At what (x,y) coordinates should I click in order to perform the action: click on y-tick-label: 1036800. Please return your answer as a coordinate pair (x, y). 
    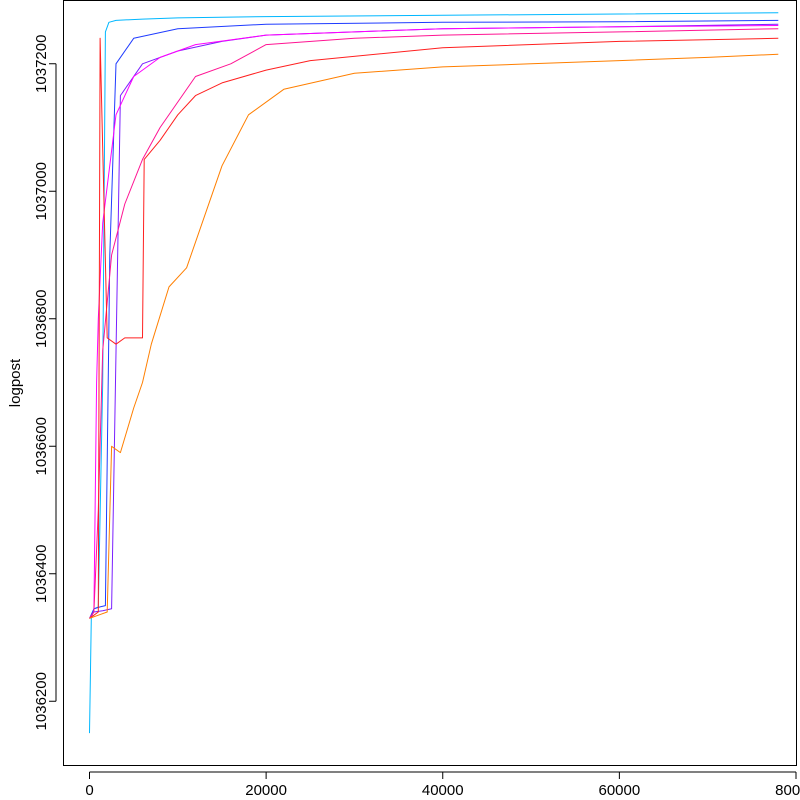
    Looking at the image, I should click on (41, 319).